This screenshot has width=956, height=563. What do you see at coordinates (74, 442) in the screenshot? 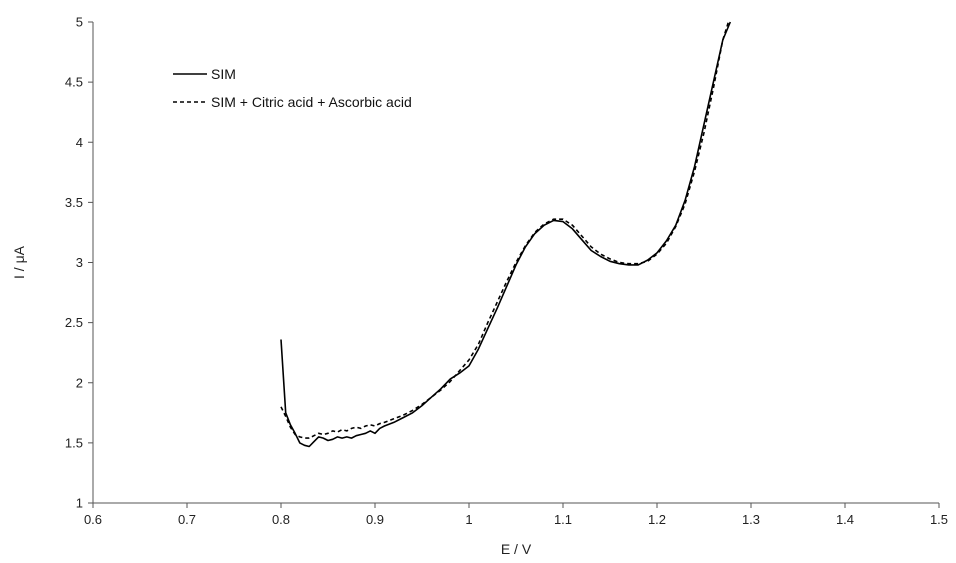
I see `y-tick-label: 1.5` at bounding box center [74, 442].